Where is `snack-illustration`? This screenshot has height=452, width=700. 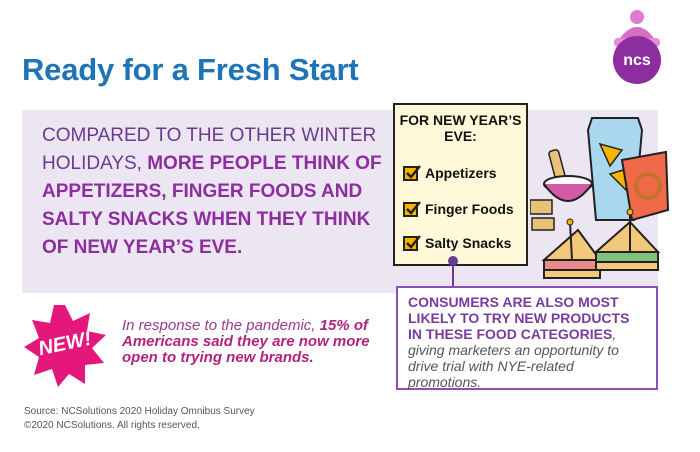
snack-illustration is located at coordinates (599, 197).